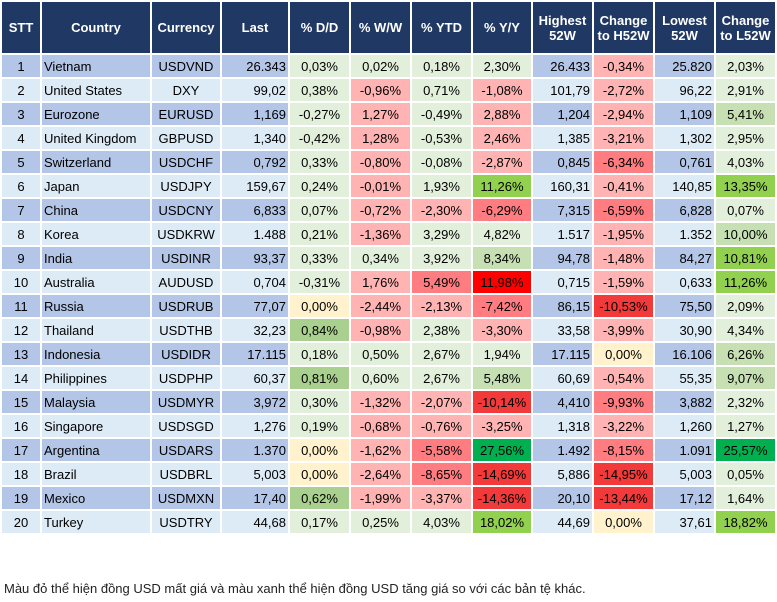 The height and width of the screenshot is (602, 777). Describe the element at coordinates (319, 27) in the screenshot. I see `header-dd: % D/D` at that location.